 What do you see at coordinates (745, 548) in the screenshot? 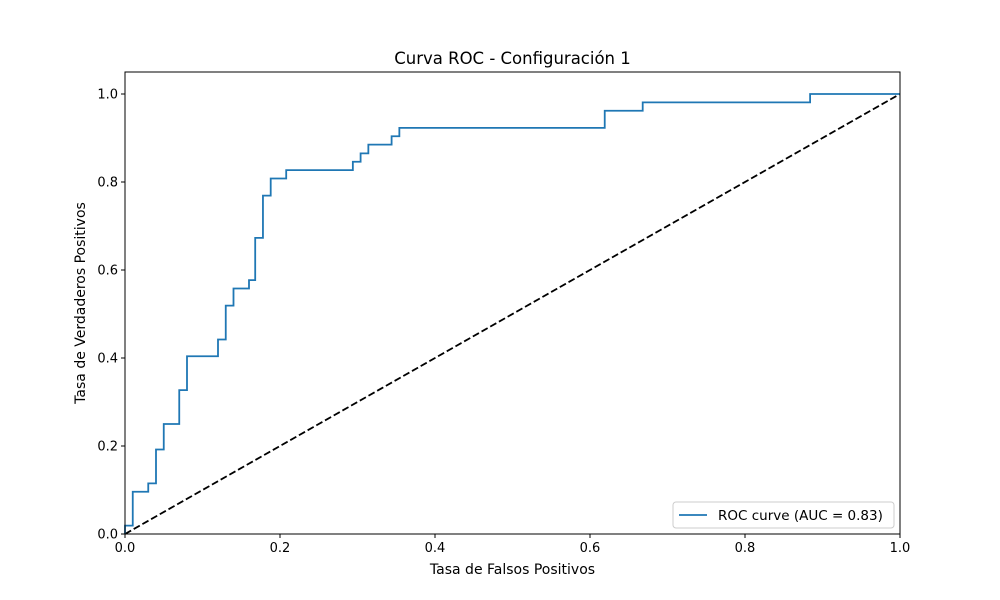
I see `x-tick-label: 0.8` at bounding box center [745, 548].